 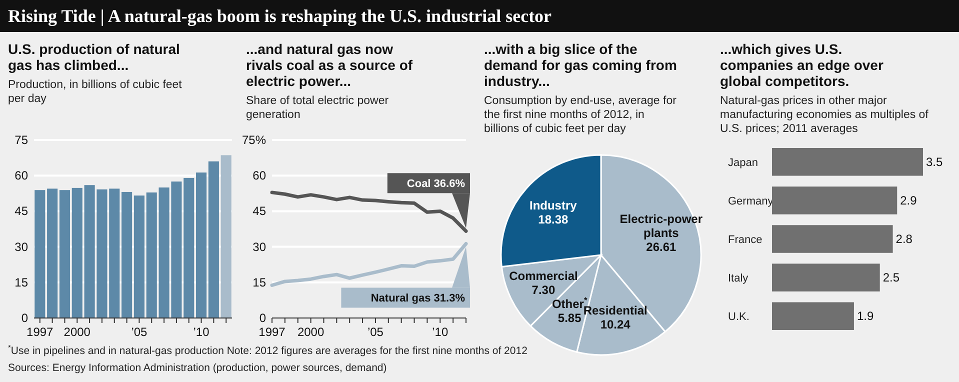 I want to click on y-tick-label: Japan, so click(x=743, y=162).